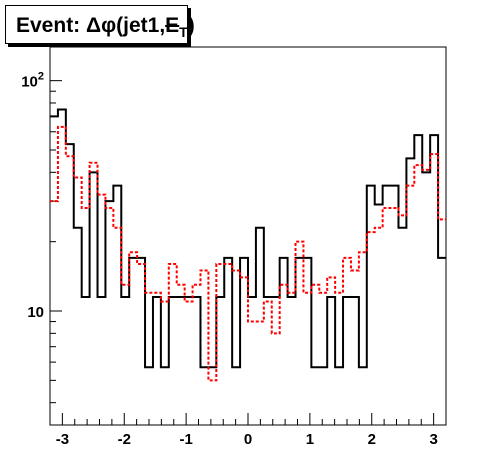 The image size is (496, 472). Describe the element at coordinates (51, 25) in the screenshot. I see `title-prefix: Event:` at that location.